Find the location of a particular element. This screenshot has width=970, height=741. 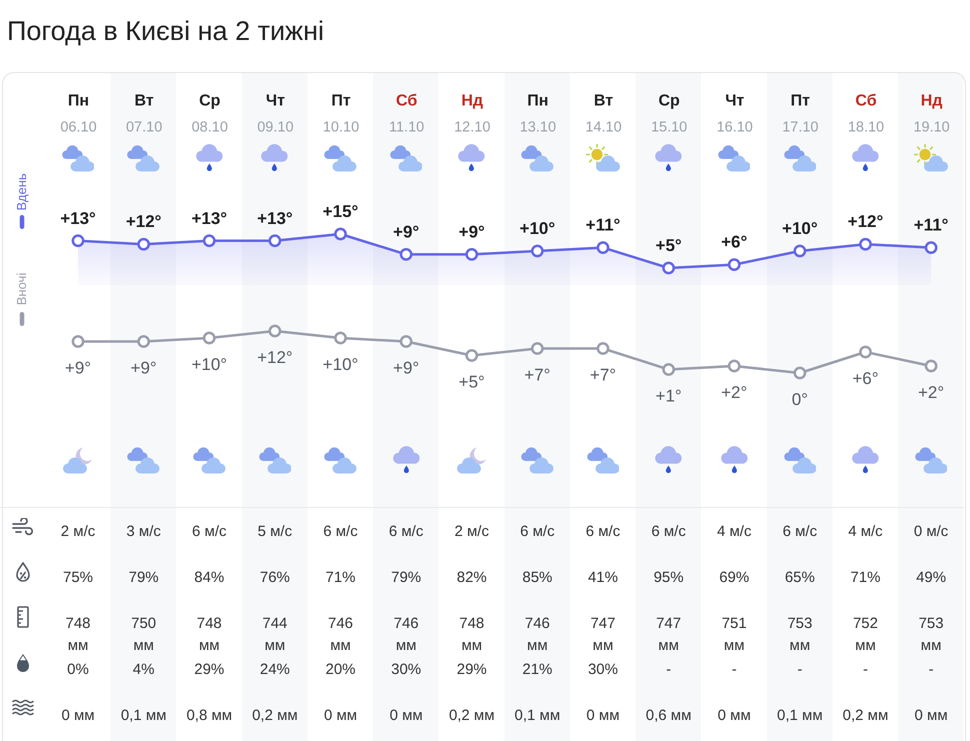

data-label: +15° is located at coordinates (340, 211).